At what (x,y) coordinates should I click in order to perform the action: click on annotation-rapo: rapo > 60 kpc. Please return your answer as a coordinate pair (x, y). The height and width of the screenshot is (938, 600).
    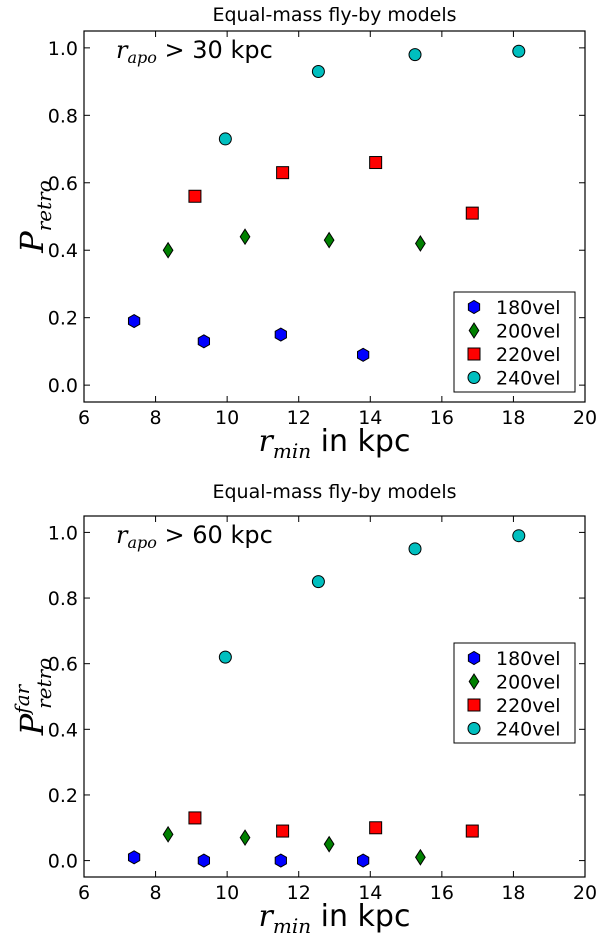
    Looking at the image, I should click on (194, 536).